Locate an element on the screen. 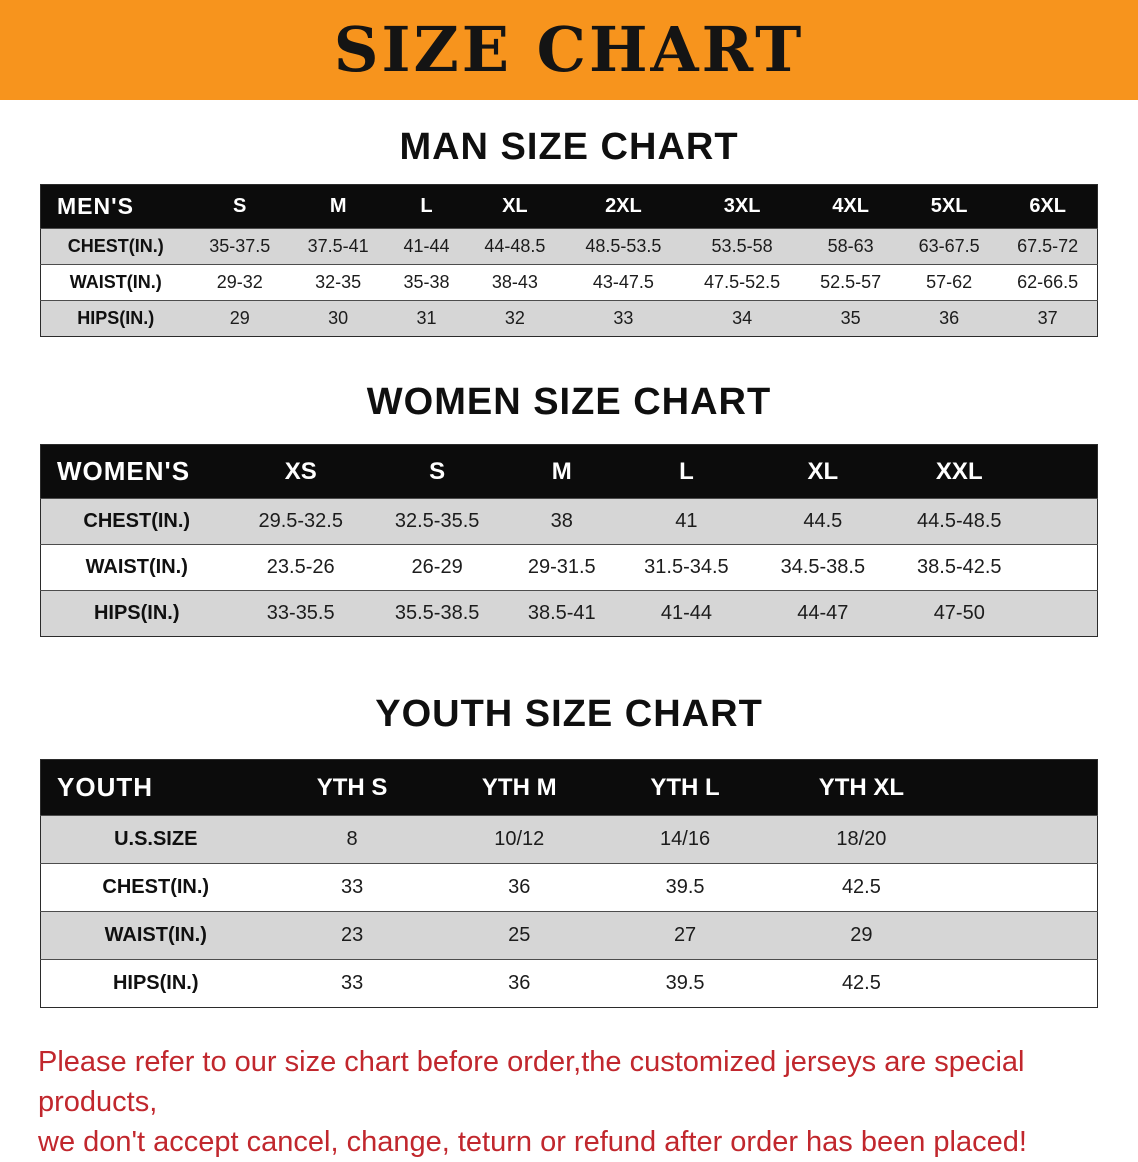  size-chart-banner: SIZE CHART is located at coordinates (569, 50).